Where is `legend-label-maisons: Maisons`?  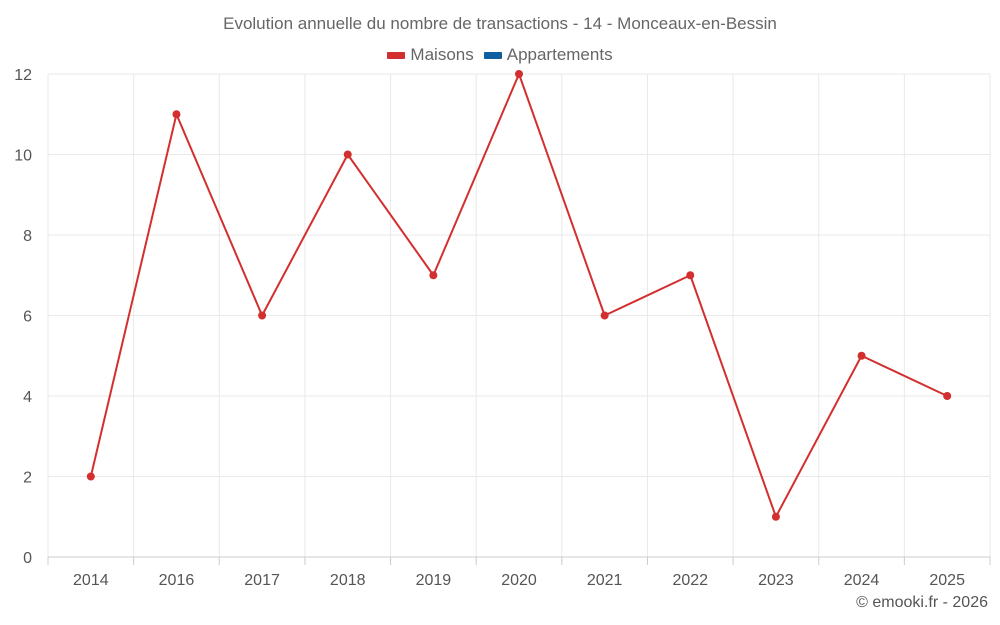
legend-label-maisons: Maisons is located at coordinates (442, 54).